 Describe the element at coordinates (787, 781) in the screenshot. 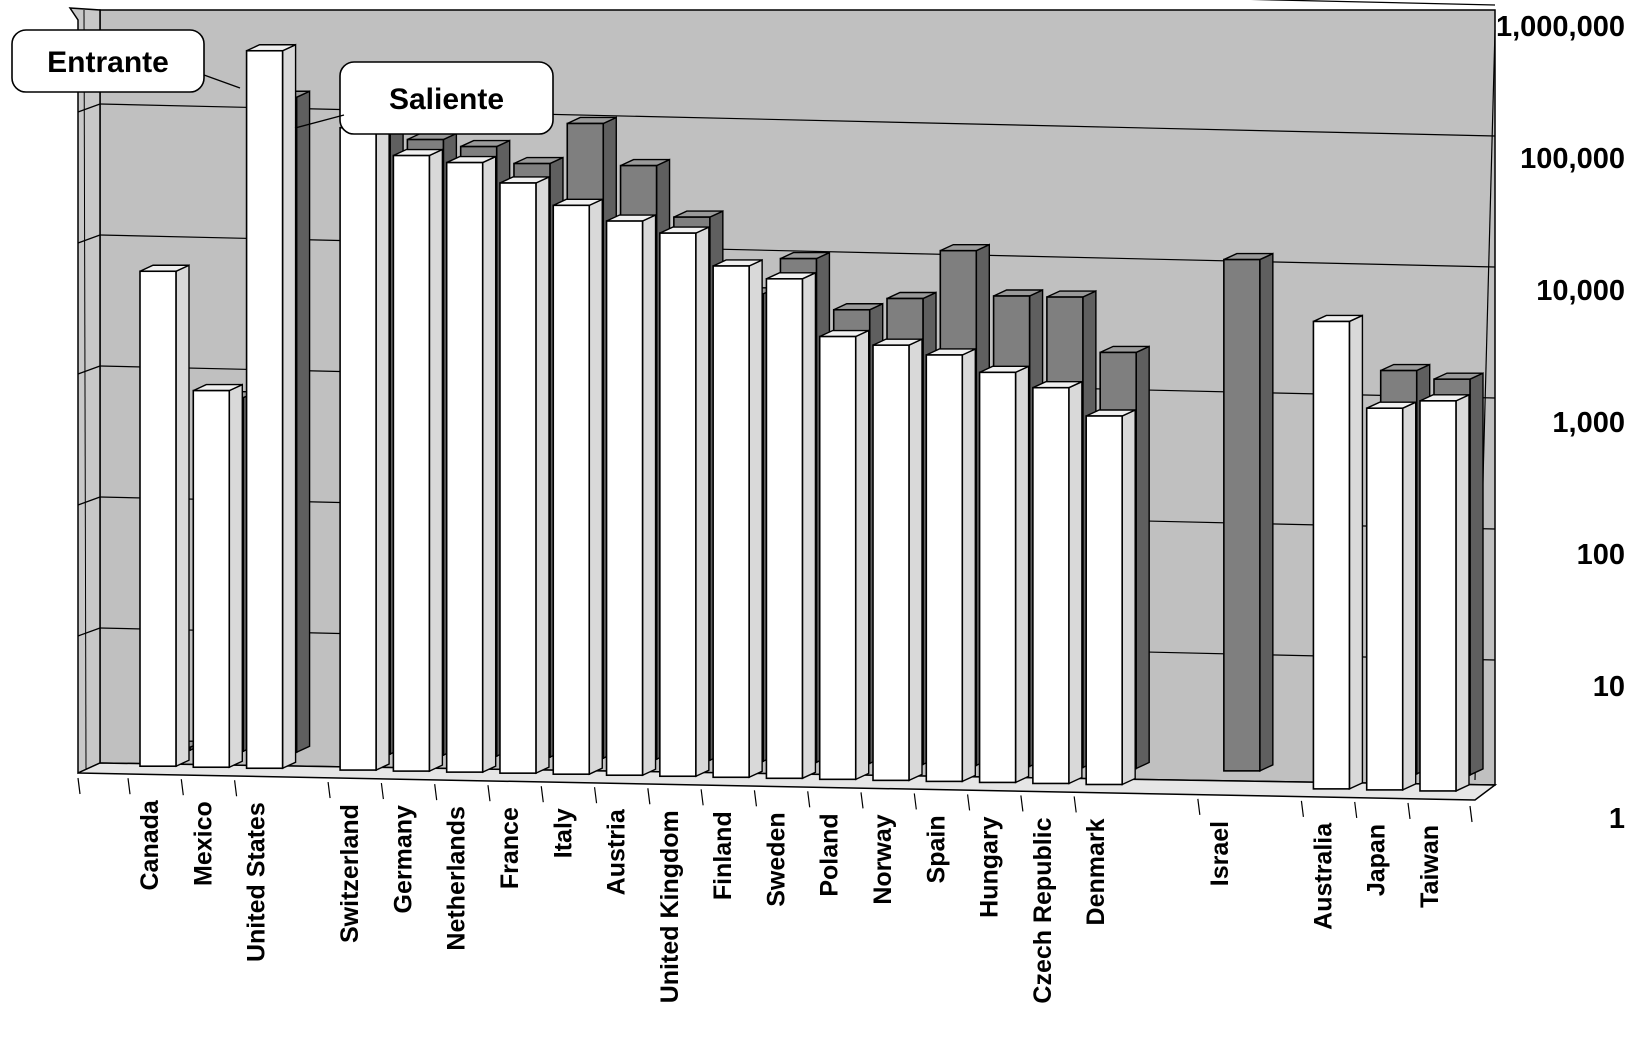

I see `floor` at that location.